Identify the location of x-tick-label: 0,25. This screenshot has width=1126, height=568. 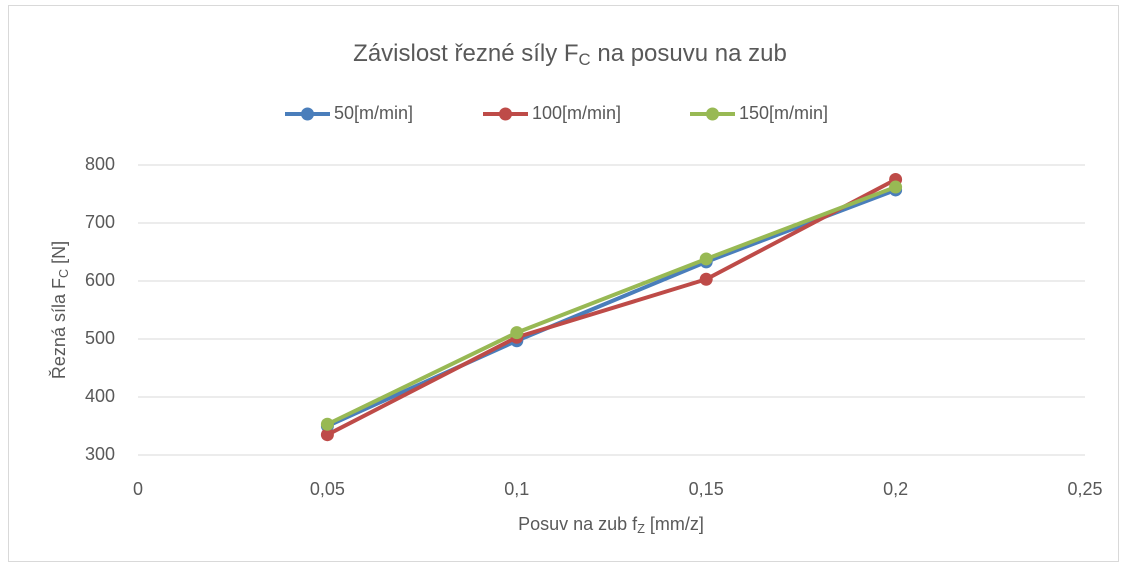
(1084, 489).